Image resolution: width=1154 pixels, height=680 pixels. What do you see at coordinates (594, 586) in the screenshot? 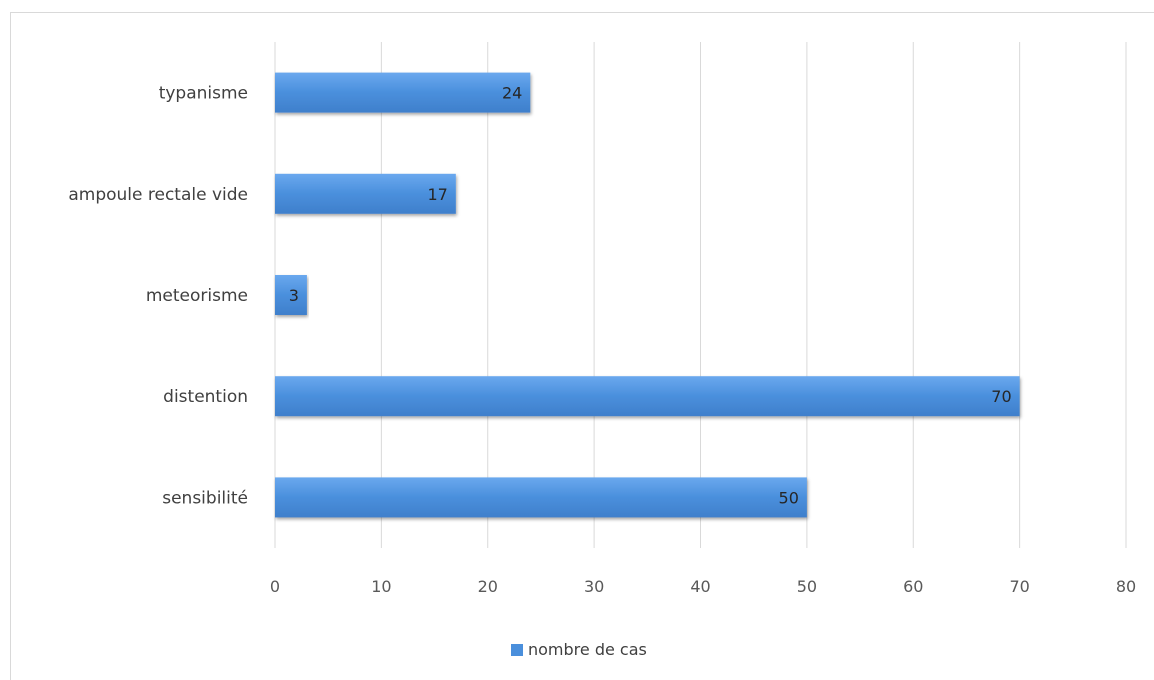
I see `x-tick-label-30: 30` at bounding box center [594, 586].